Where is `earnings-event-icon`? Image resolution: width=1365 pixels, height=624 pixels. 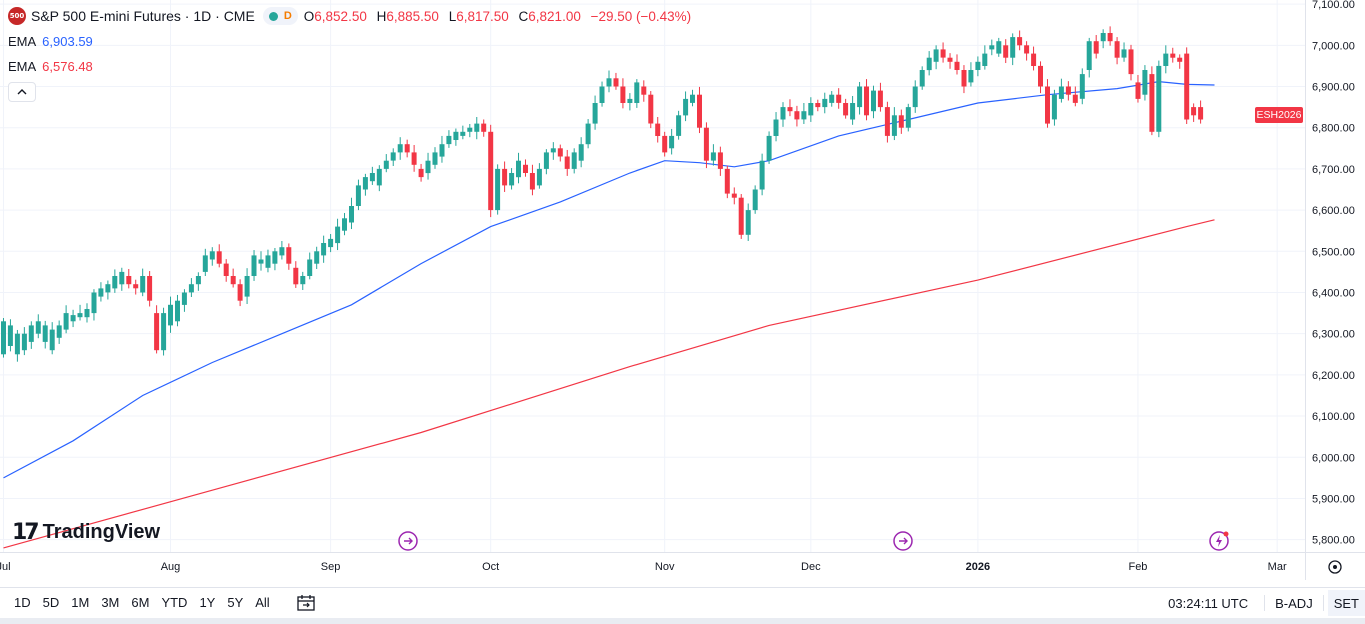 earnings-event-icon is located at coordinates (1219, 541).